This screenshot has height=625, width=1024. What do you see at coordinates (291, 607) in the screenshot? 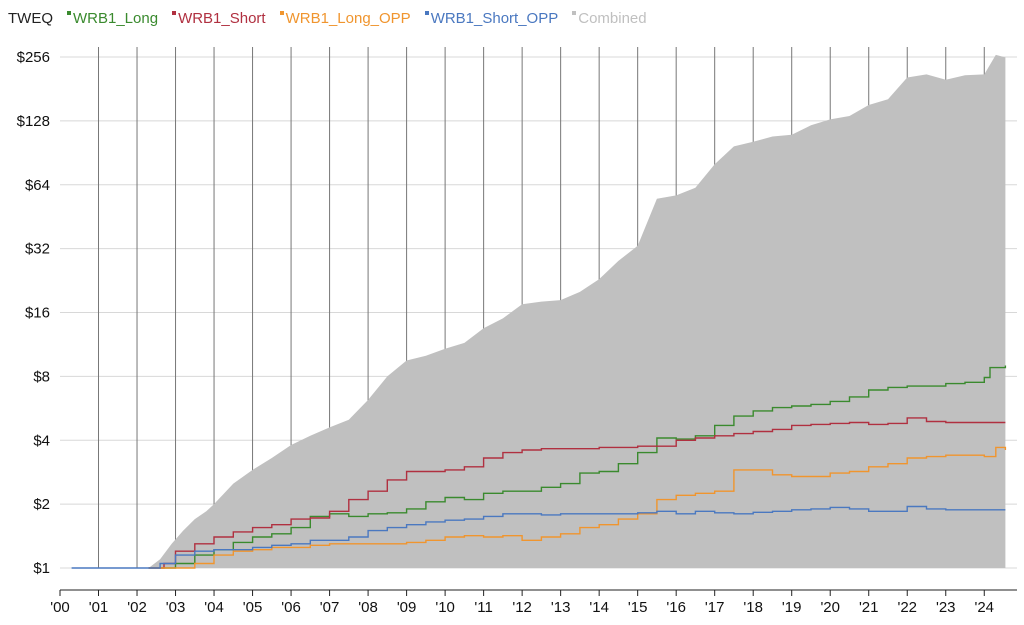
I see `x-tick-label-06: '06` at bounding box center [291, 607].